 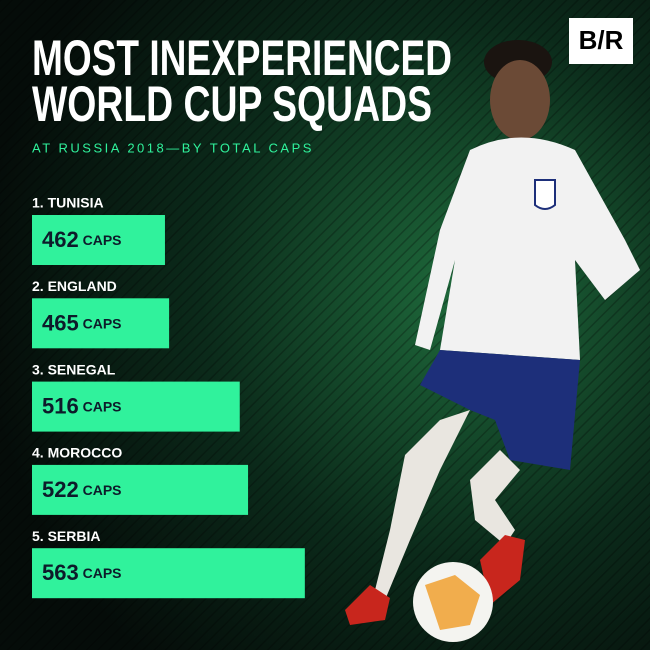 What do you see at coordinates (82, 572) in the screenshot?
I see `value-label: 563 CAPS` at bounding box center [82, 572].